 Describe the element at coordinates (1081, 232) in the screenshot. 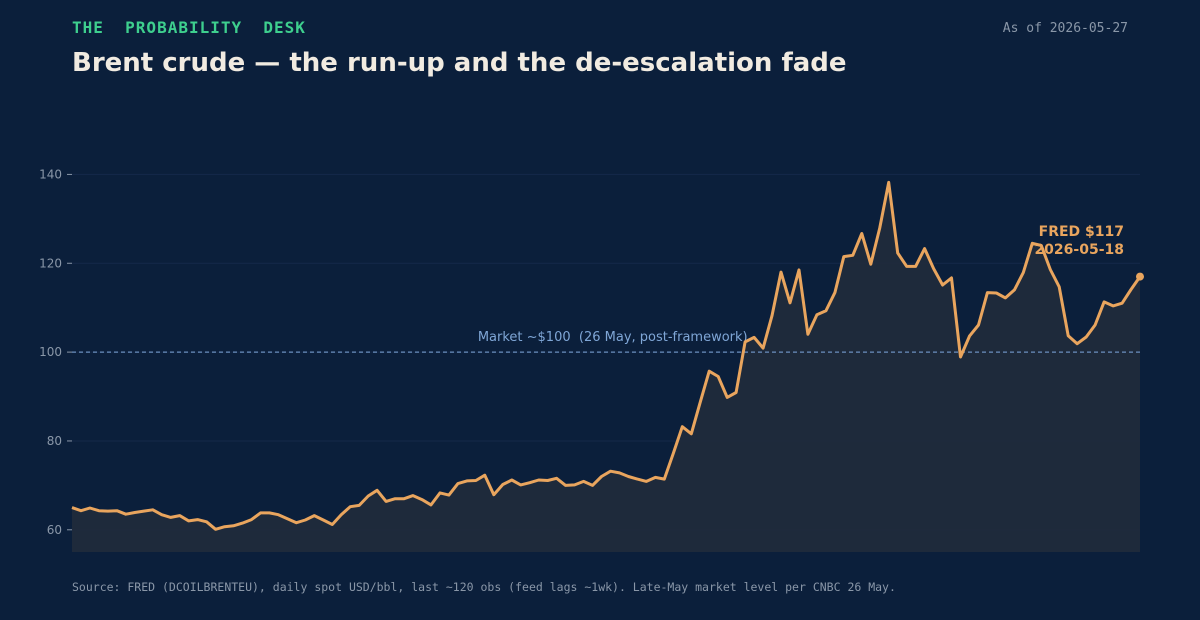

I see `end-annotation-value: FRED $117` at that location.